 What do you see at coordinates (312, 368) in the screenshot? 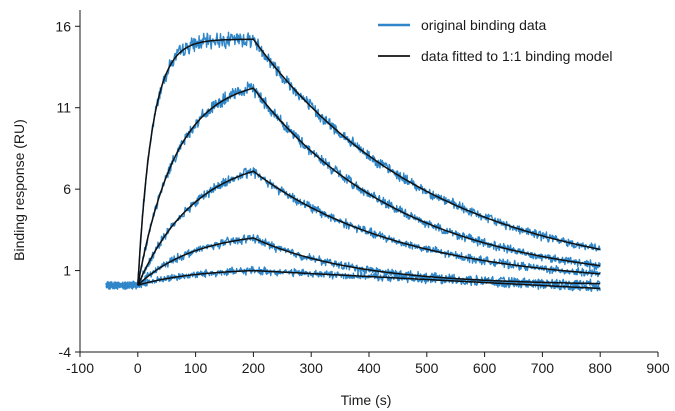
I see `x-tick-label: 300` at bounding box center [312, 368].